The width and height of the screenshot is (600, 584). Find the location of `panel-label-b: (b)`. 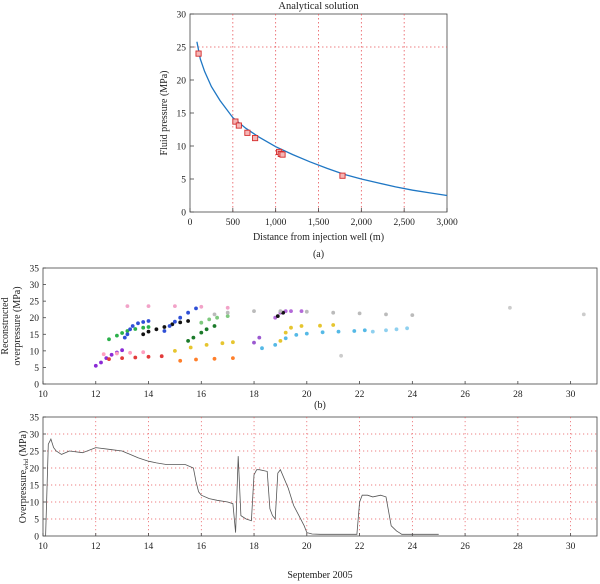

panel-label-b: (b) is located at coordinates (320, 405).